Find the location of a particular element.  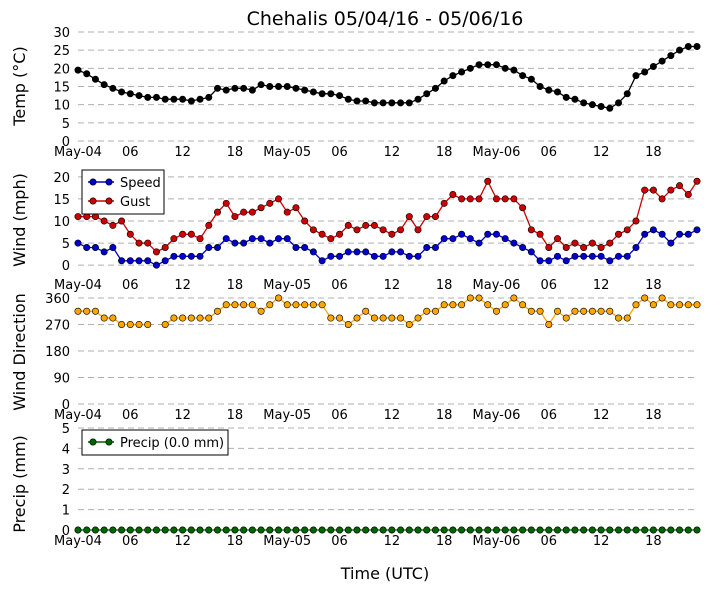

x-tick-label: 12 is located at coordinates (182, 152).